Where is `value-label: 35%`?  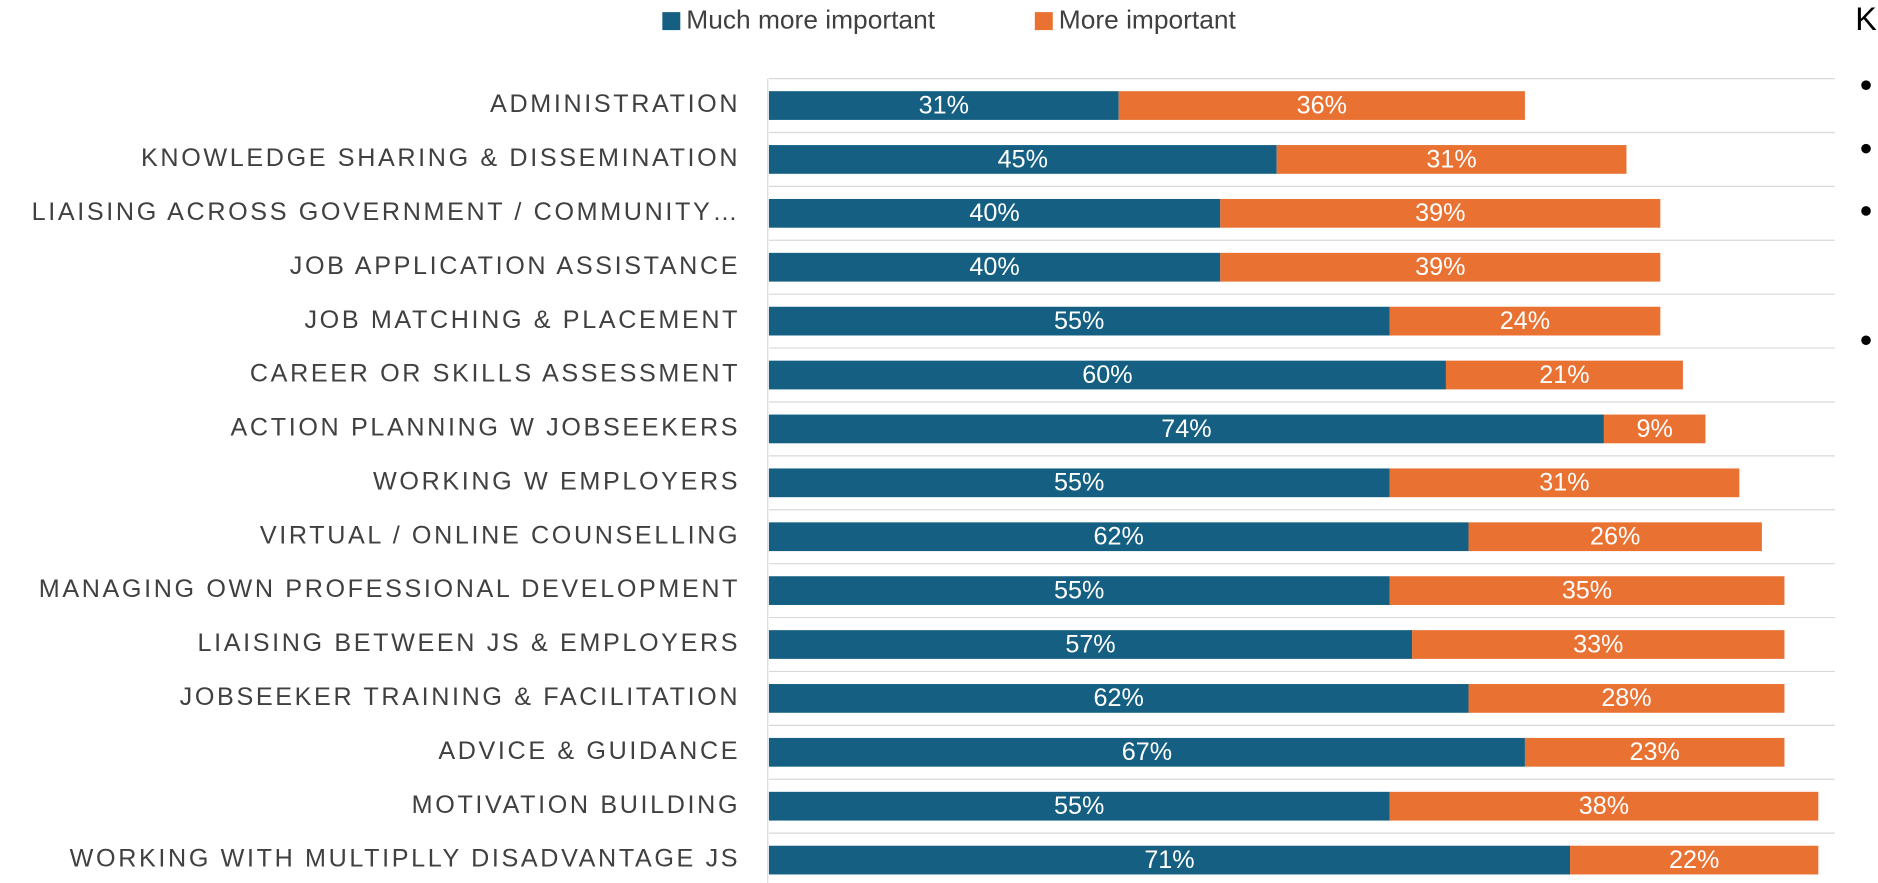 value-label: 35% is located at coordinates (1587, 590).